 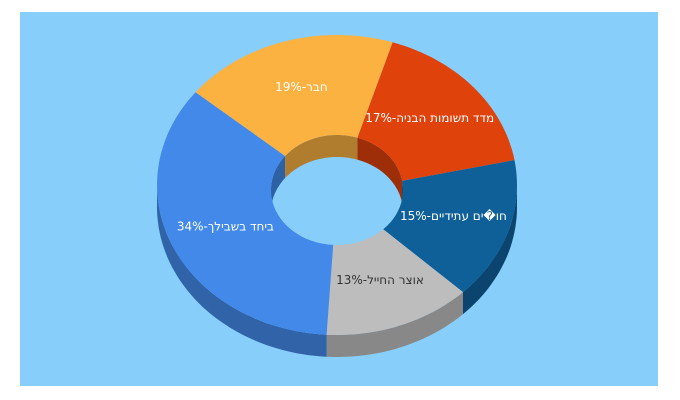 I want to click on data-label: חו�ים עתידיים-15%, so click(x=453, y=216).